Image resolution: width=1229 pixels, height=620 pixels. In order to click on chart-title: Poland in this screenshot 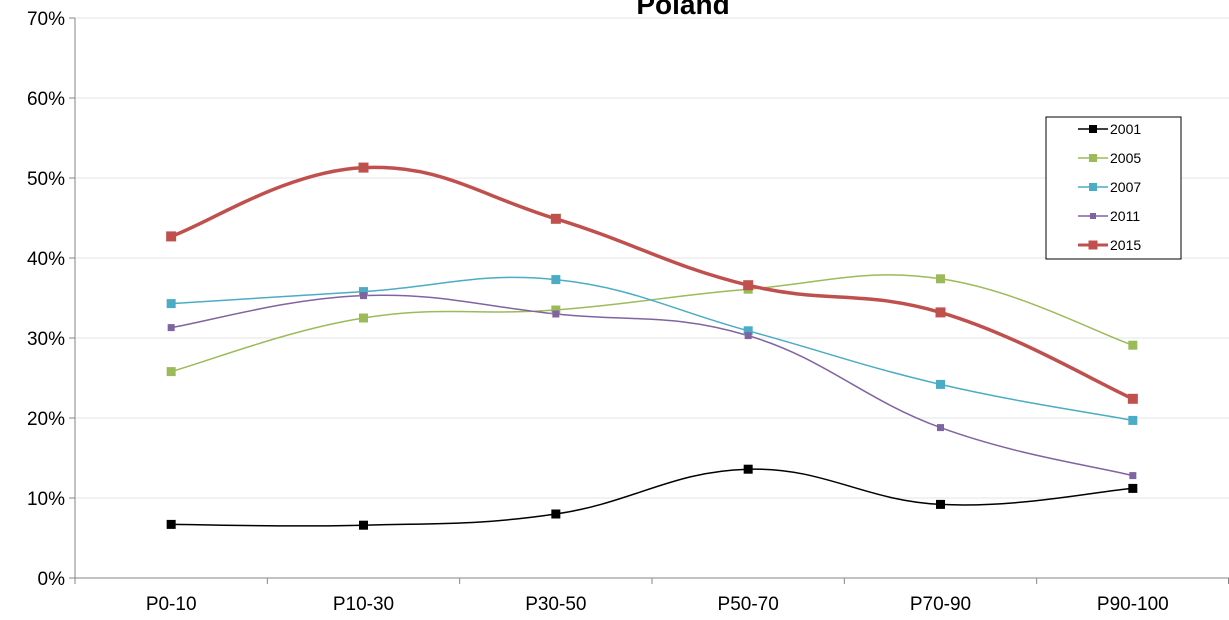, I will do `click(682, 10)`.